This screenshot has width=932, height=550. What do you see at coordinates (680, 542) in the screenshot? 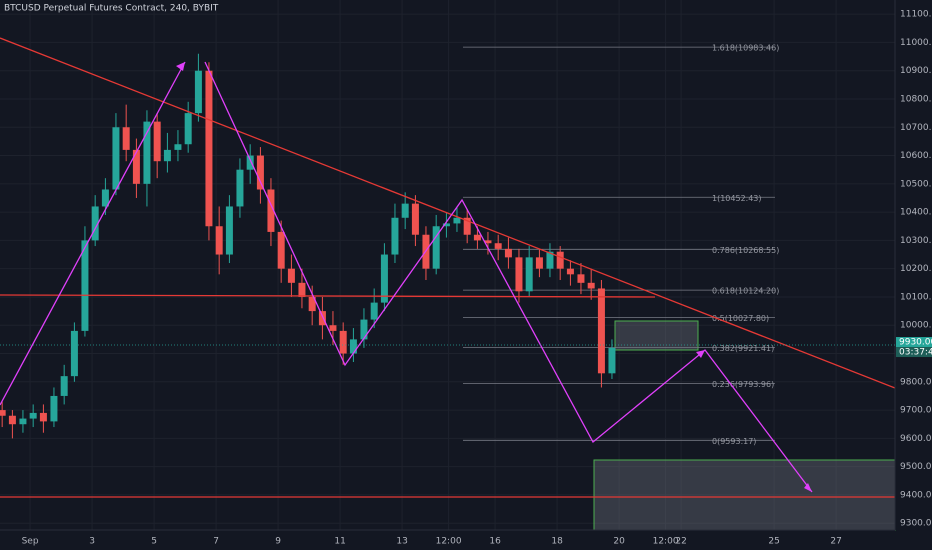
I see `x-tick-label: 22` at bounding box center [680, 542].